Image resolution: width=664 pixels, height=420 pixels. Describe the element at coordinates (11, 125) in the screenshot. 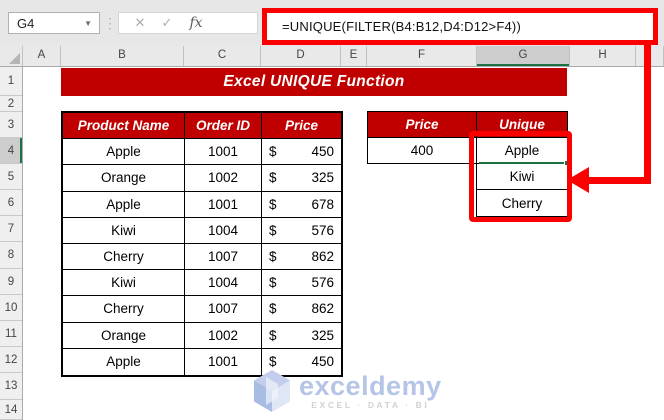

I see `row-header-3: 3` at that location.